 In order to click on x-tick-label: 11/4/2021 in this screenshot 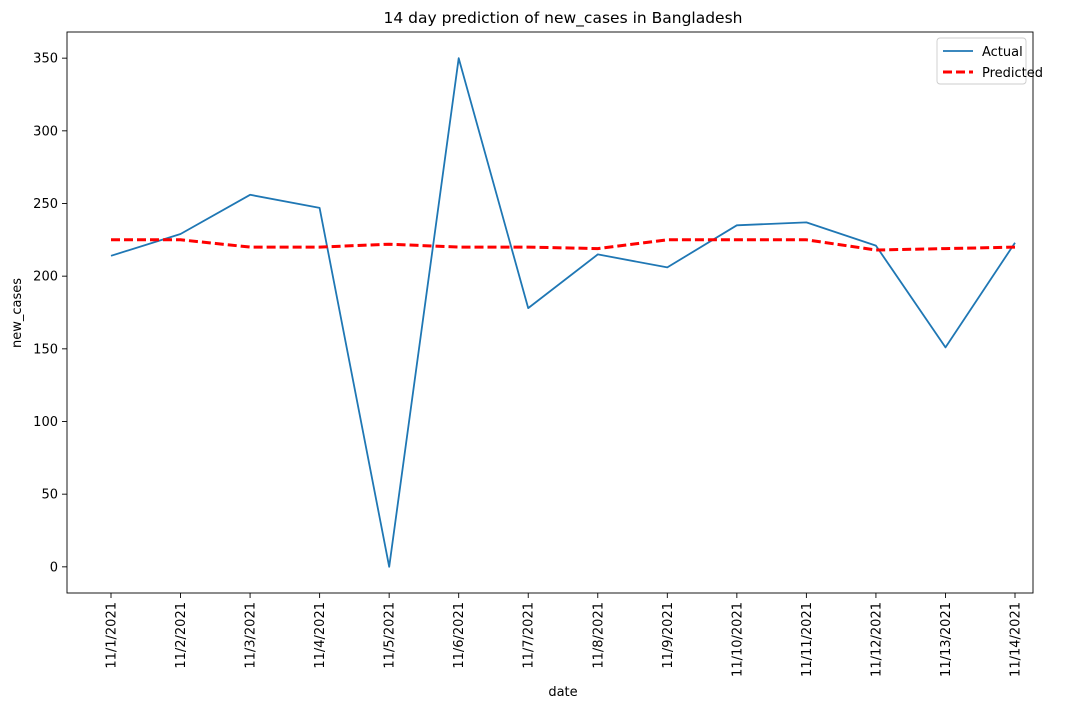, I will do `click(320, 635)`.